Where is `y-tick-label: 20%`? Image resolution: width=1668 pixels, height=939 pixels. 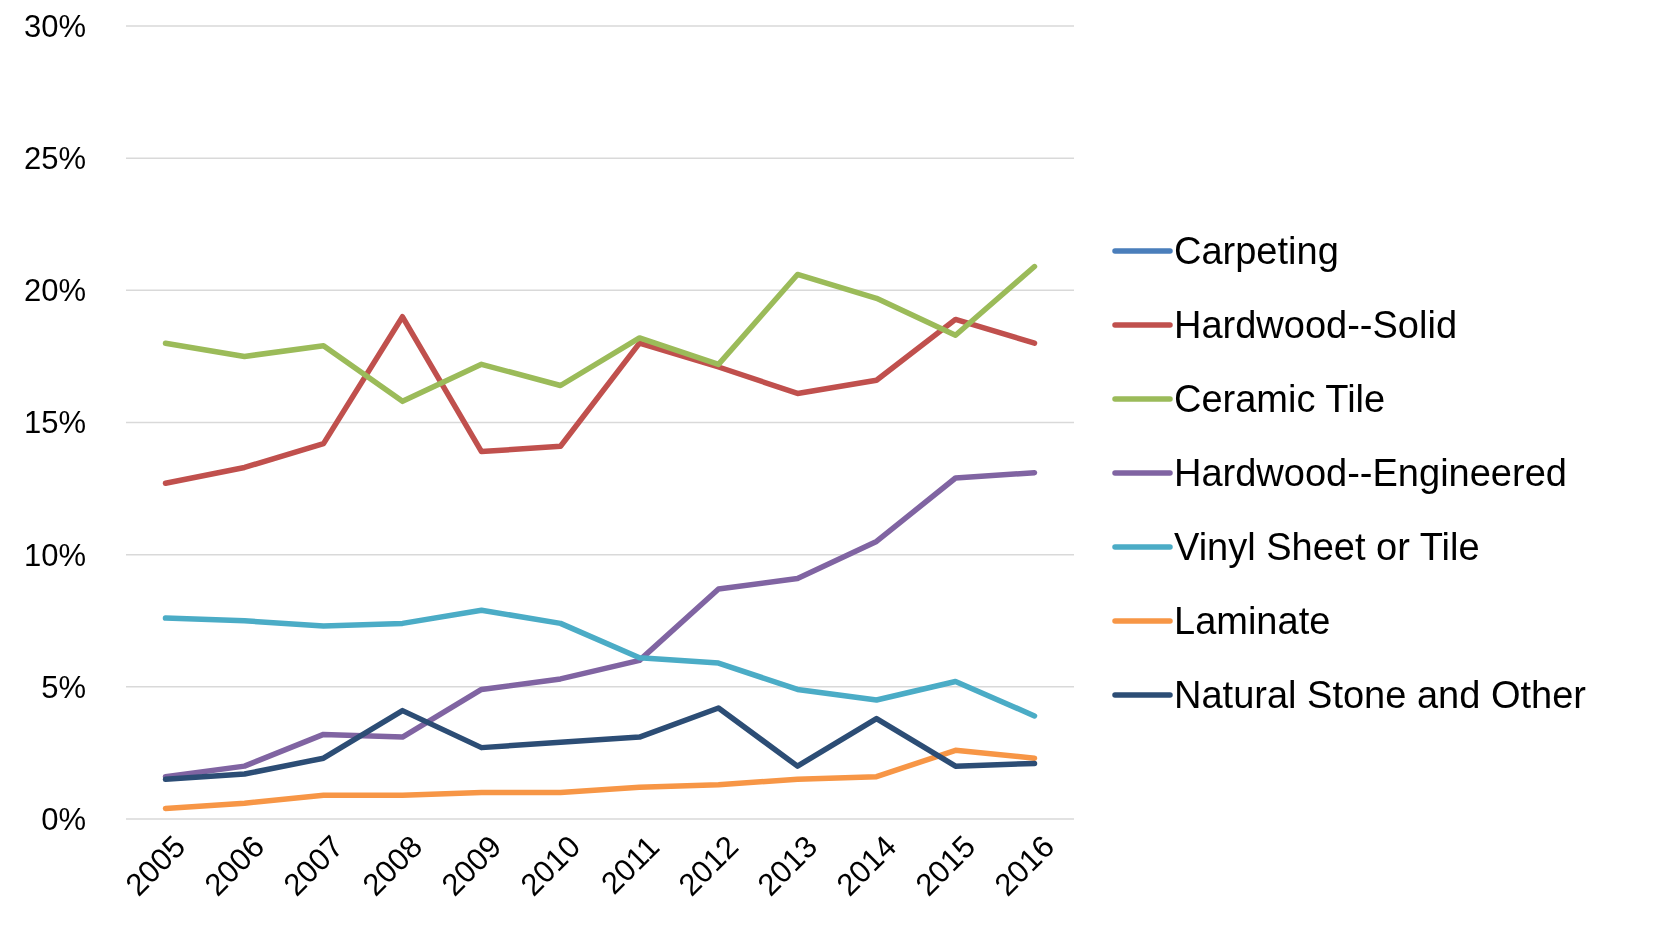 y-tick-label: 20% is located at coordinates (54, 291).